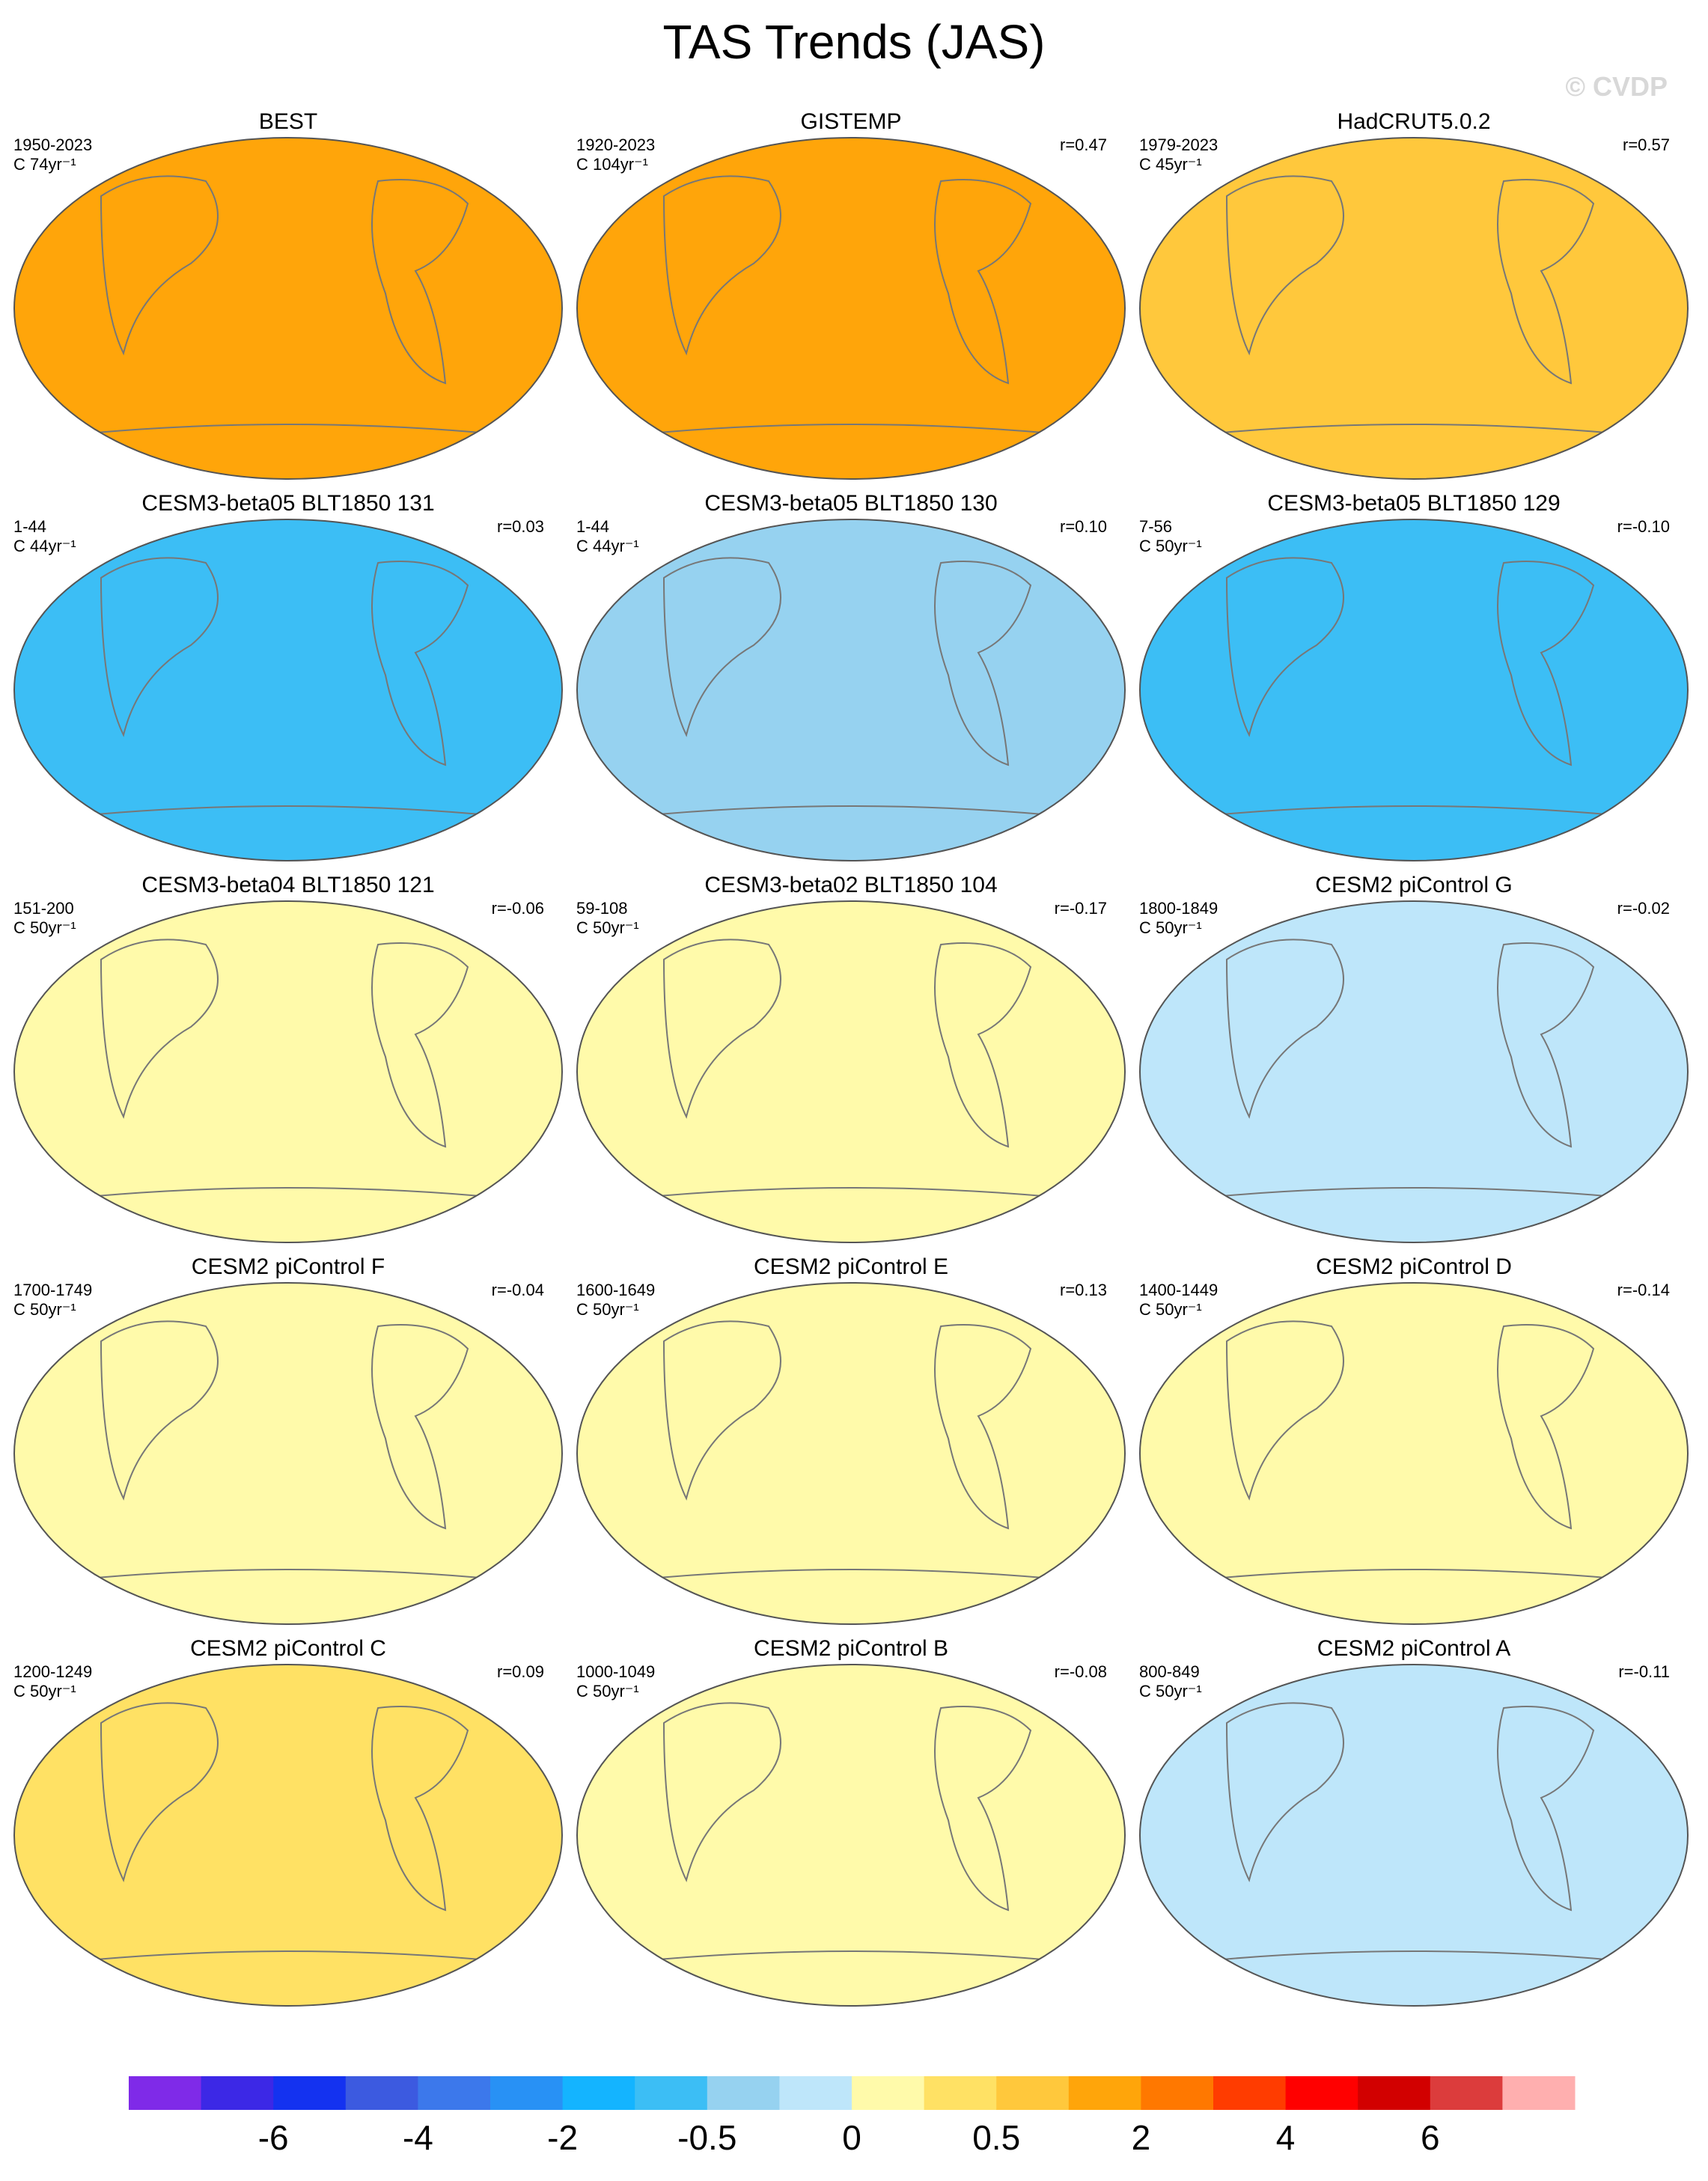  Describe the element at coordinates (52, 1671) in the screenshot. I see `period-label: 1200-1249` at that location.